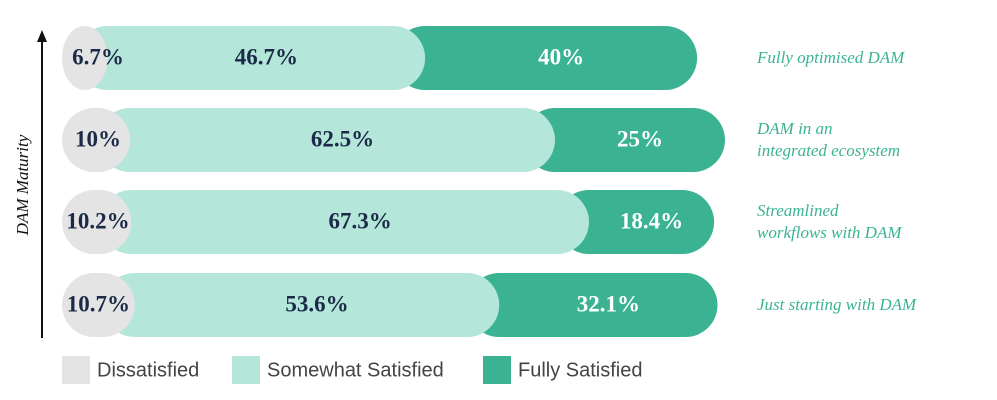 The width and height of the screenshot is (997, 400). Describe the element at coordinates (98, 56) in the screenshot. I see `value-label: 6.7%` at that location.